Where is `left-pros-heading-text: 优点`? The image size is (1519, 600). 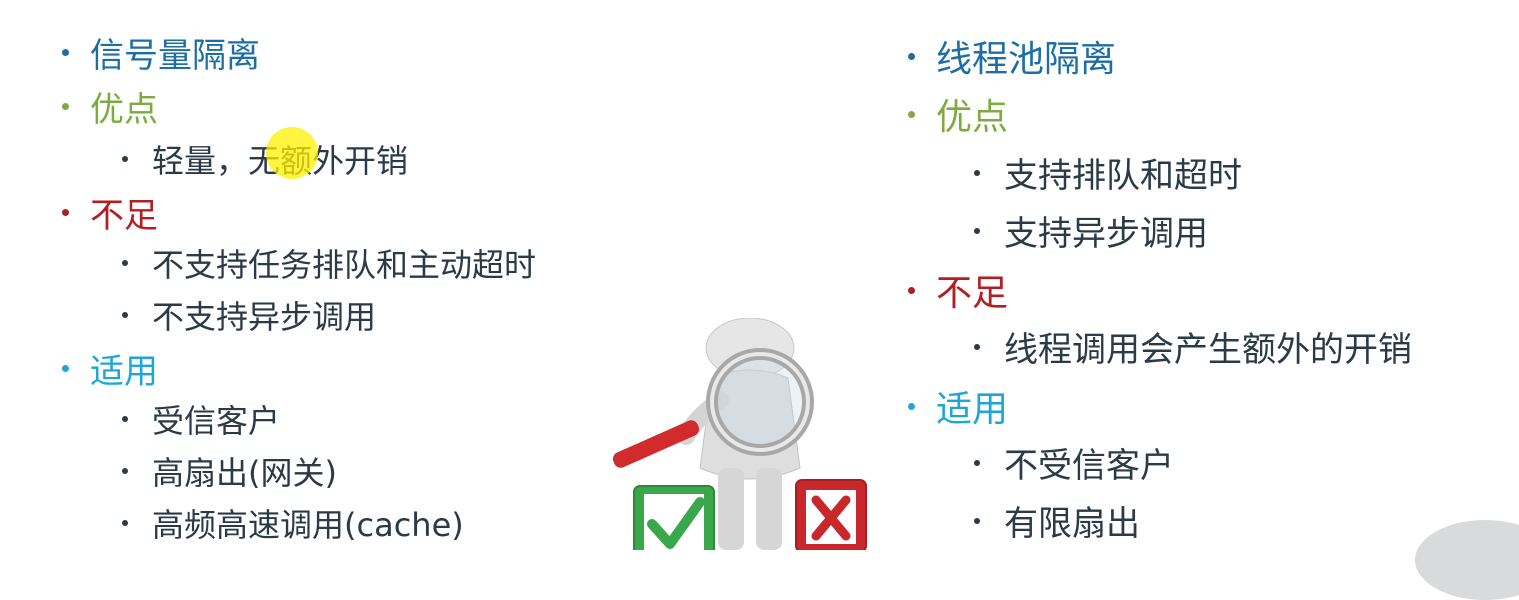 left-pros-heading-text: 优点 is located at coordinates (124, 110).